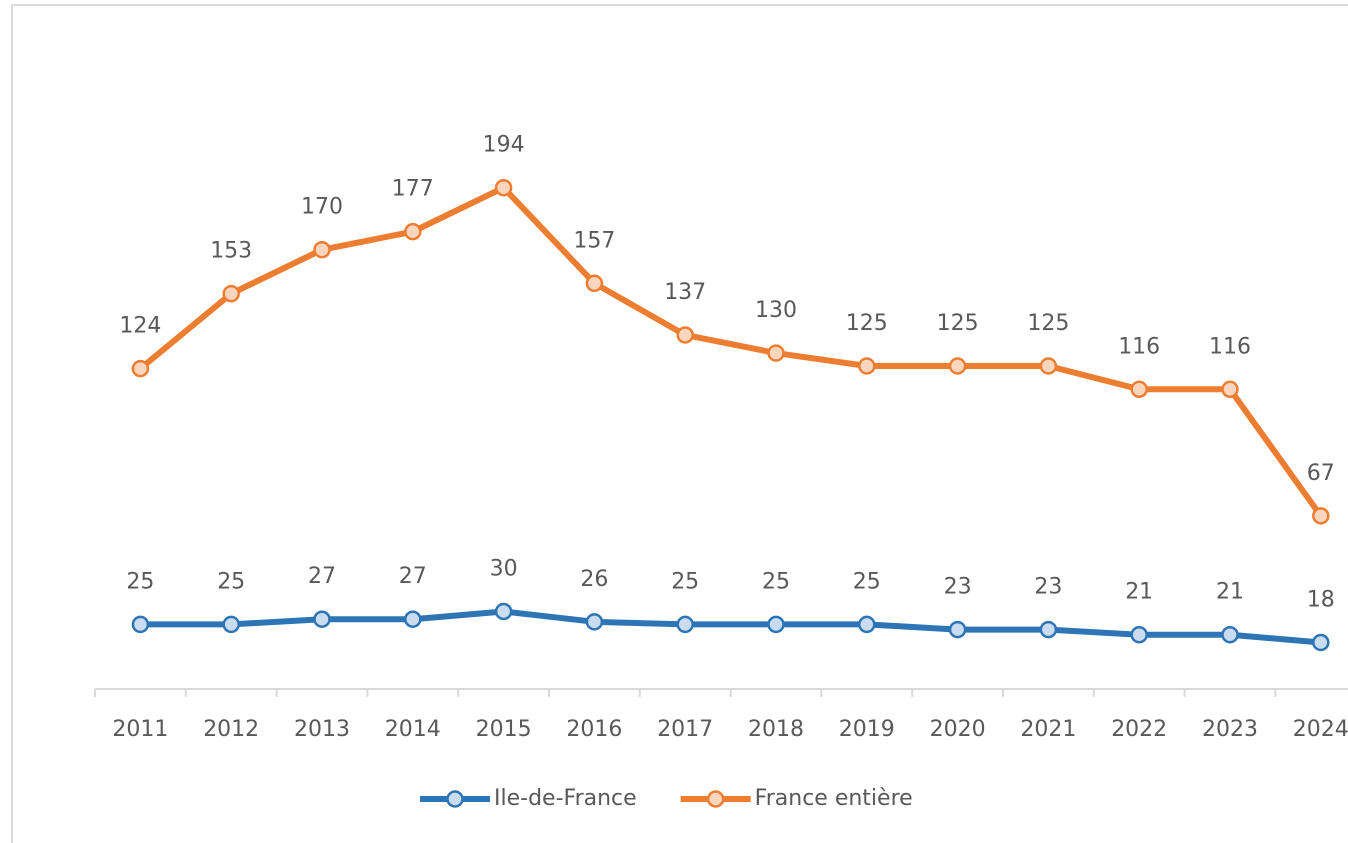 Image resolution: width=1348 pixels, height=843 pixels. Describe the element at coordinates (958, 729) in the screenshot. I see `x-tick-label: 2020` at that location.